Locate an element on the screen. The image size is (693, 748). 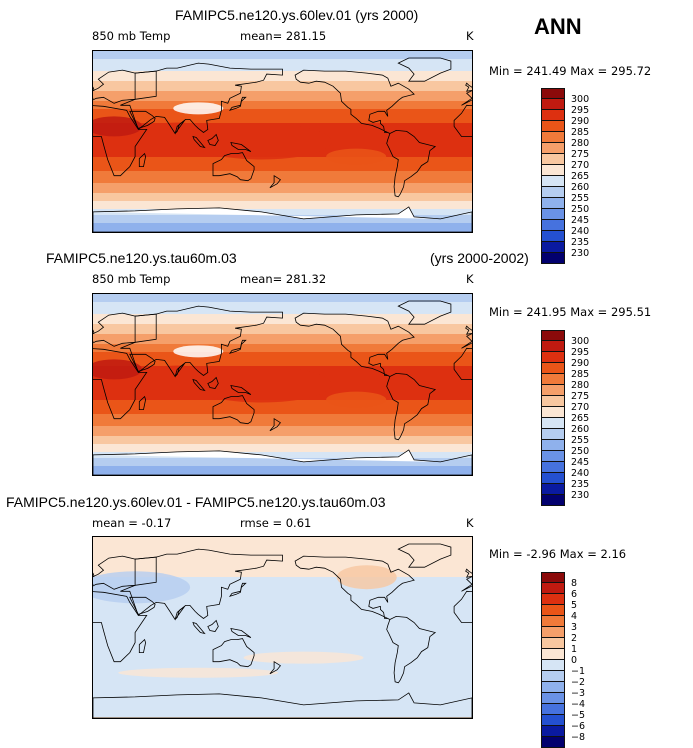
coastline-arabia is located at coordinates (142, 362).